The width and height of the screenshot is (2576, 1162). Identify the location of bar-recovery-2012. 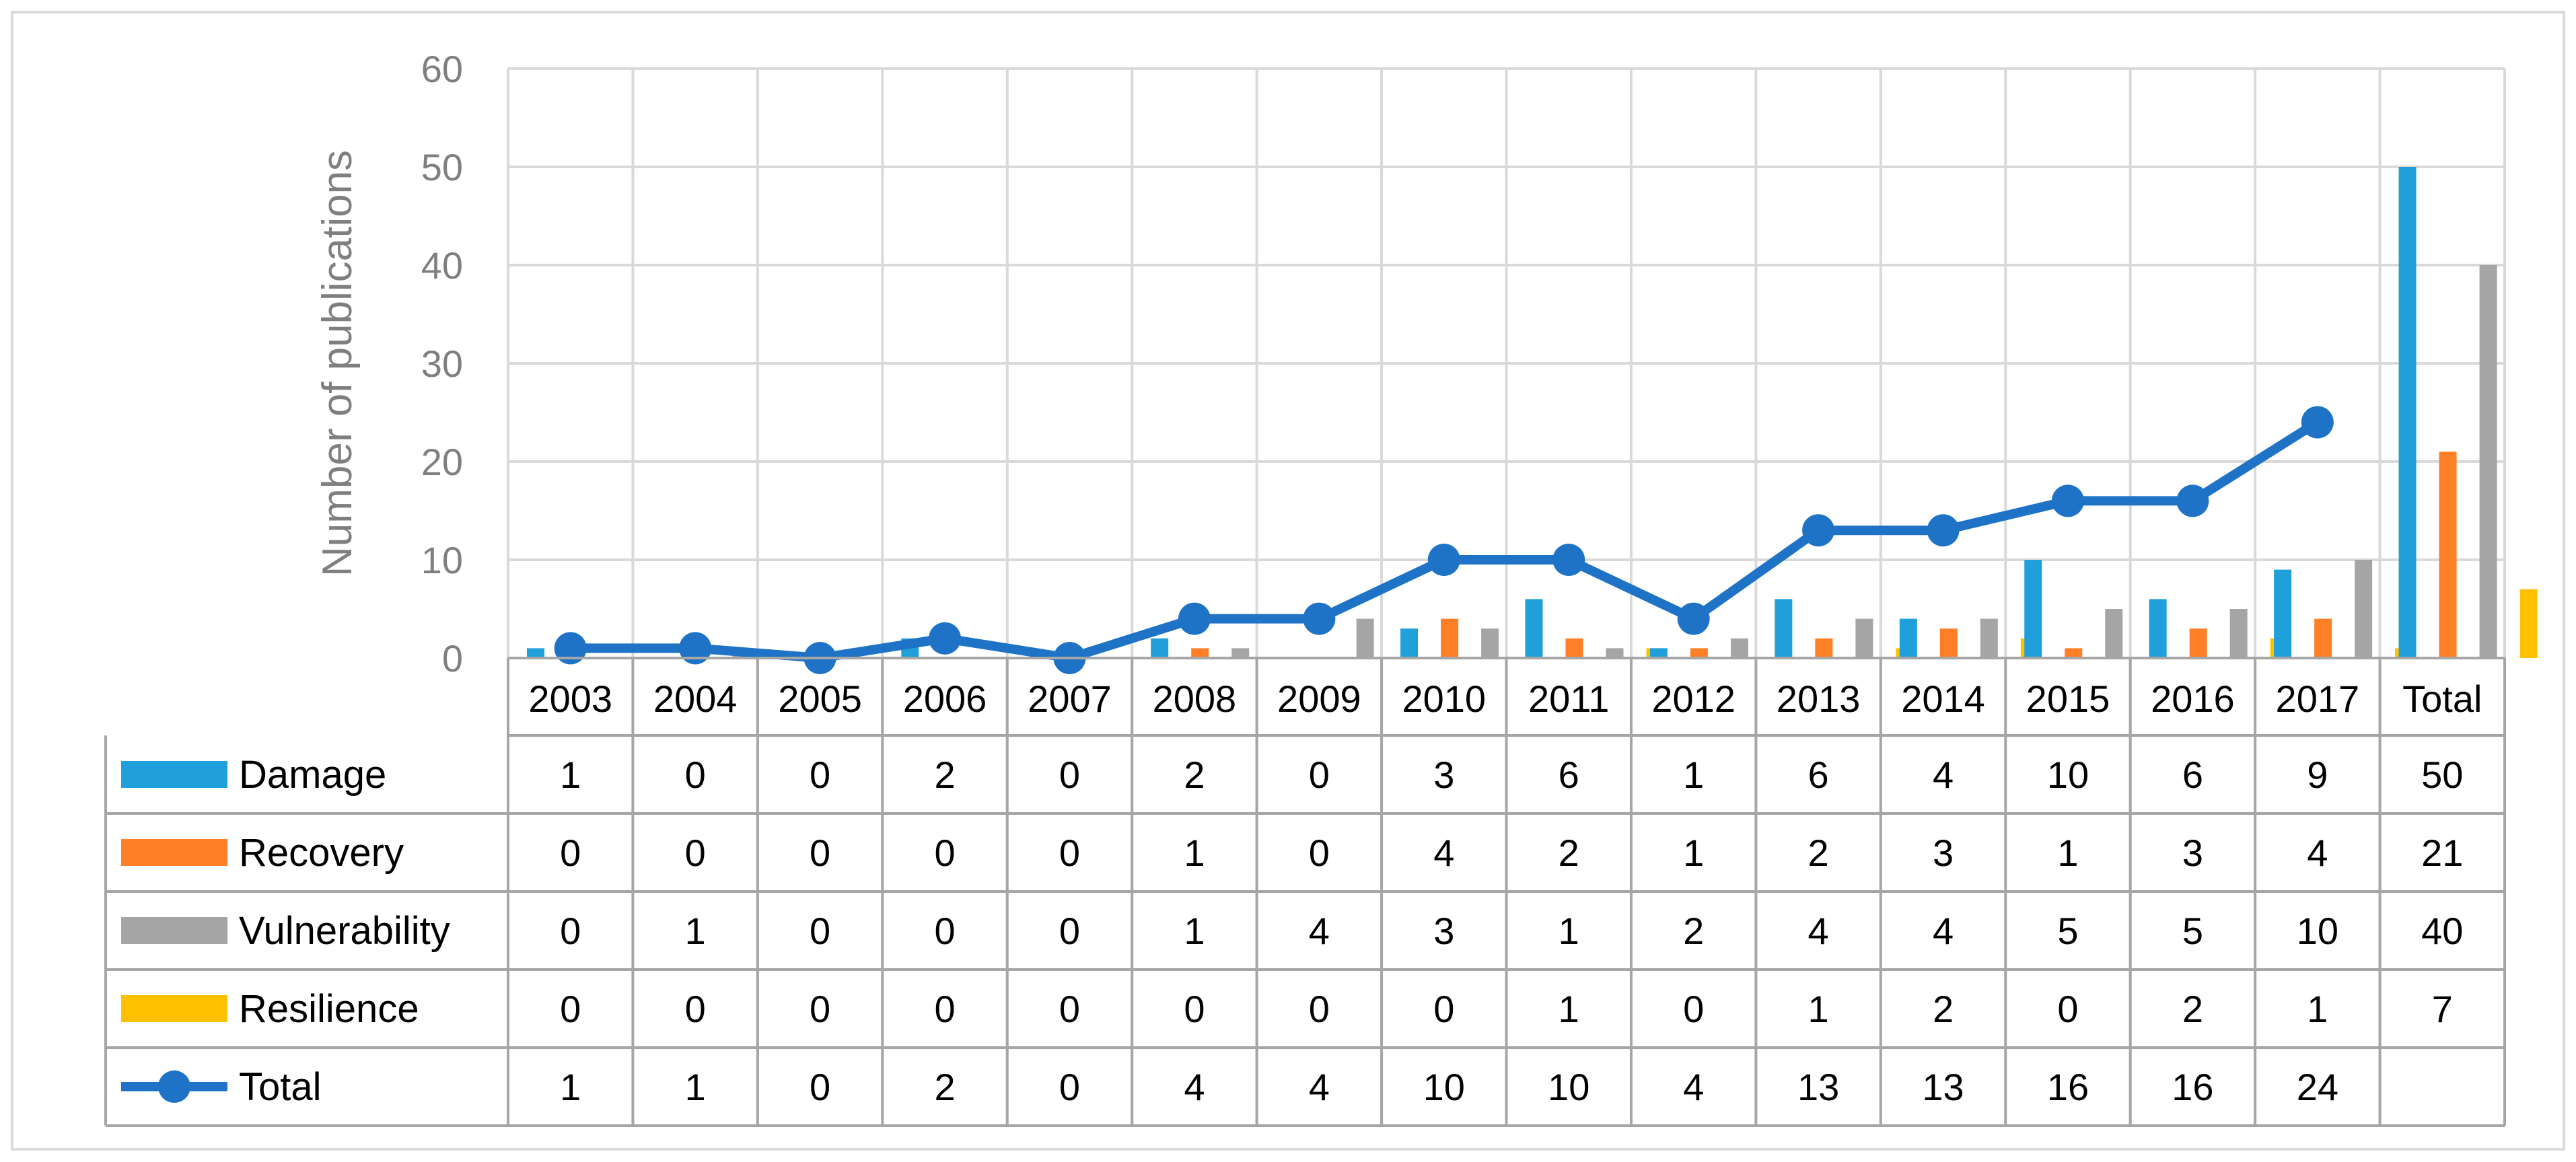
(1699, 653).